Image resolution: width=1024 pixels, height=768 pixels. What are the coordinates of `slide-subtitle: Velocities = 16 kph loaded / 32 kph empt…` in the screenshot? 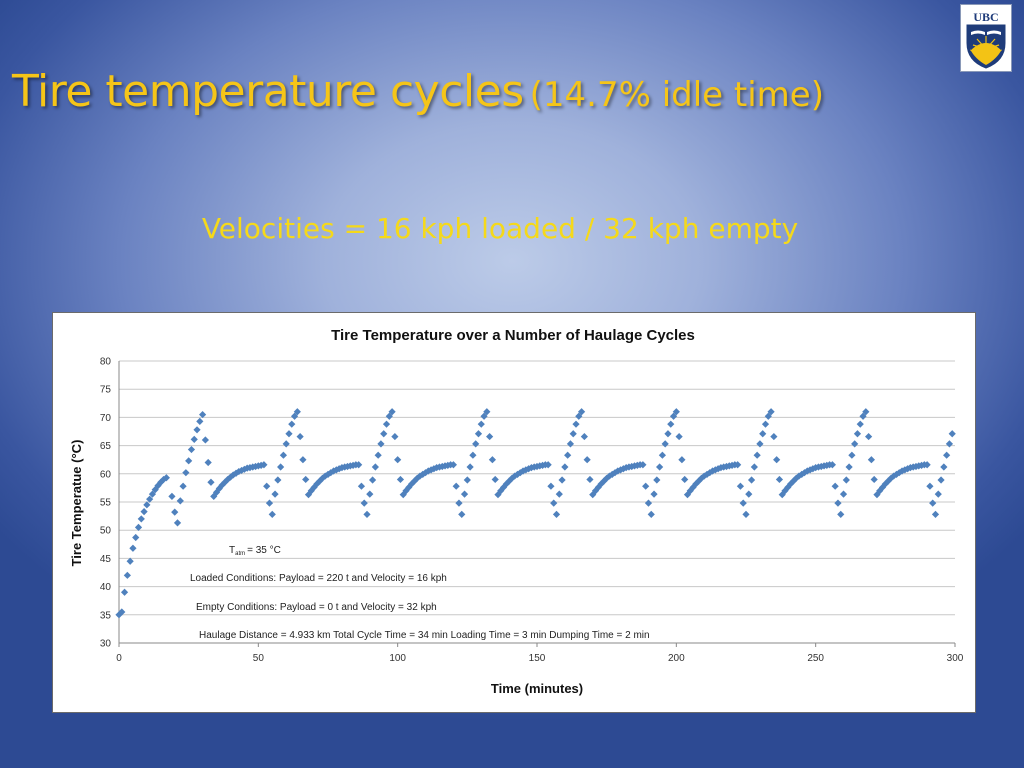 It's located at (500, 228).